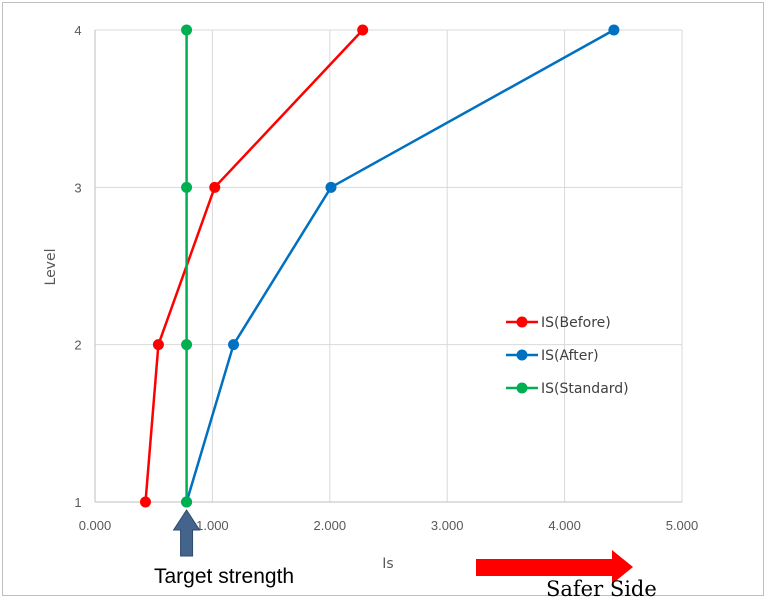  I want to click on legend-label: IS(Before), so click(576, 323).